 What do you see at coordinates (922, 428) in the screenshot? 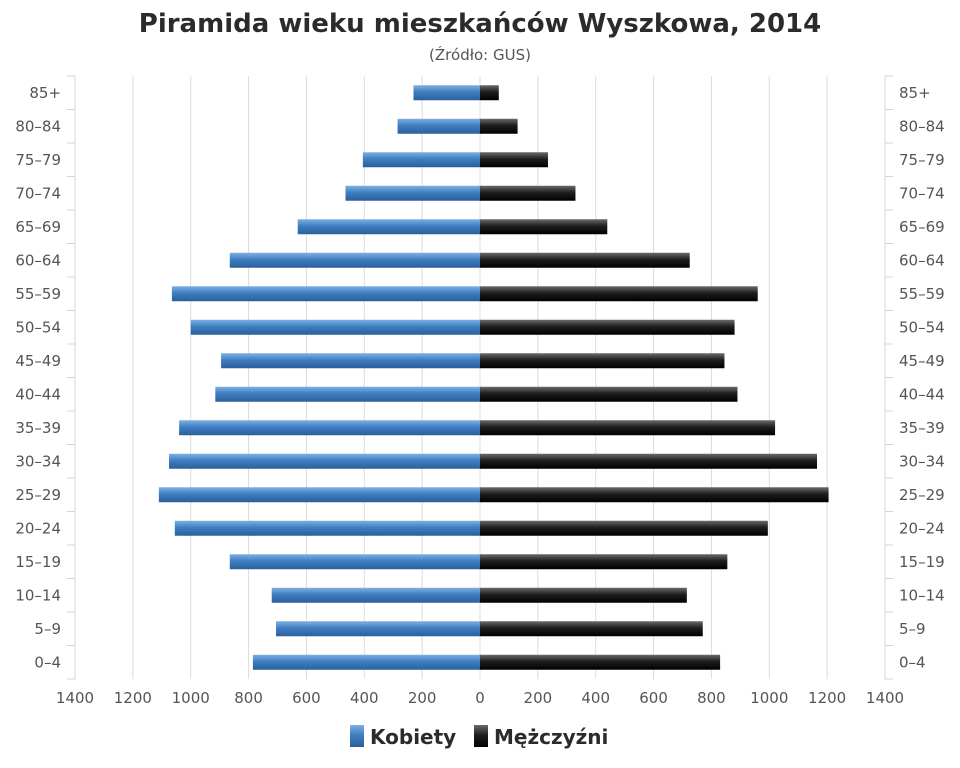
I see `category-label-right: 35–39` at bounding box center [922, 428].